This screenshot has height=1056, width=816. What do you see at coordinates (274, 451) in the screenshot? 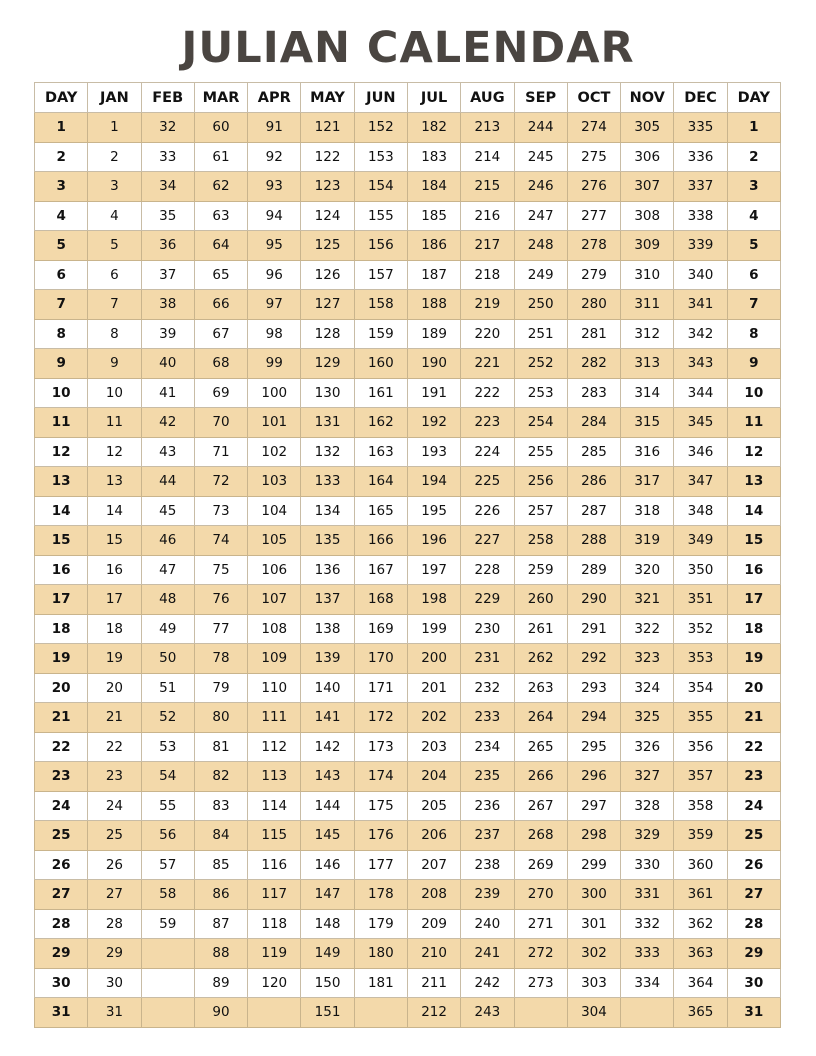
I see `julian-day-cell: 102` at bounding box center [274, 451].